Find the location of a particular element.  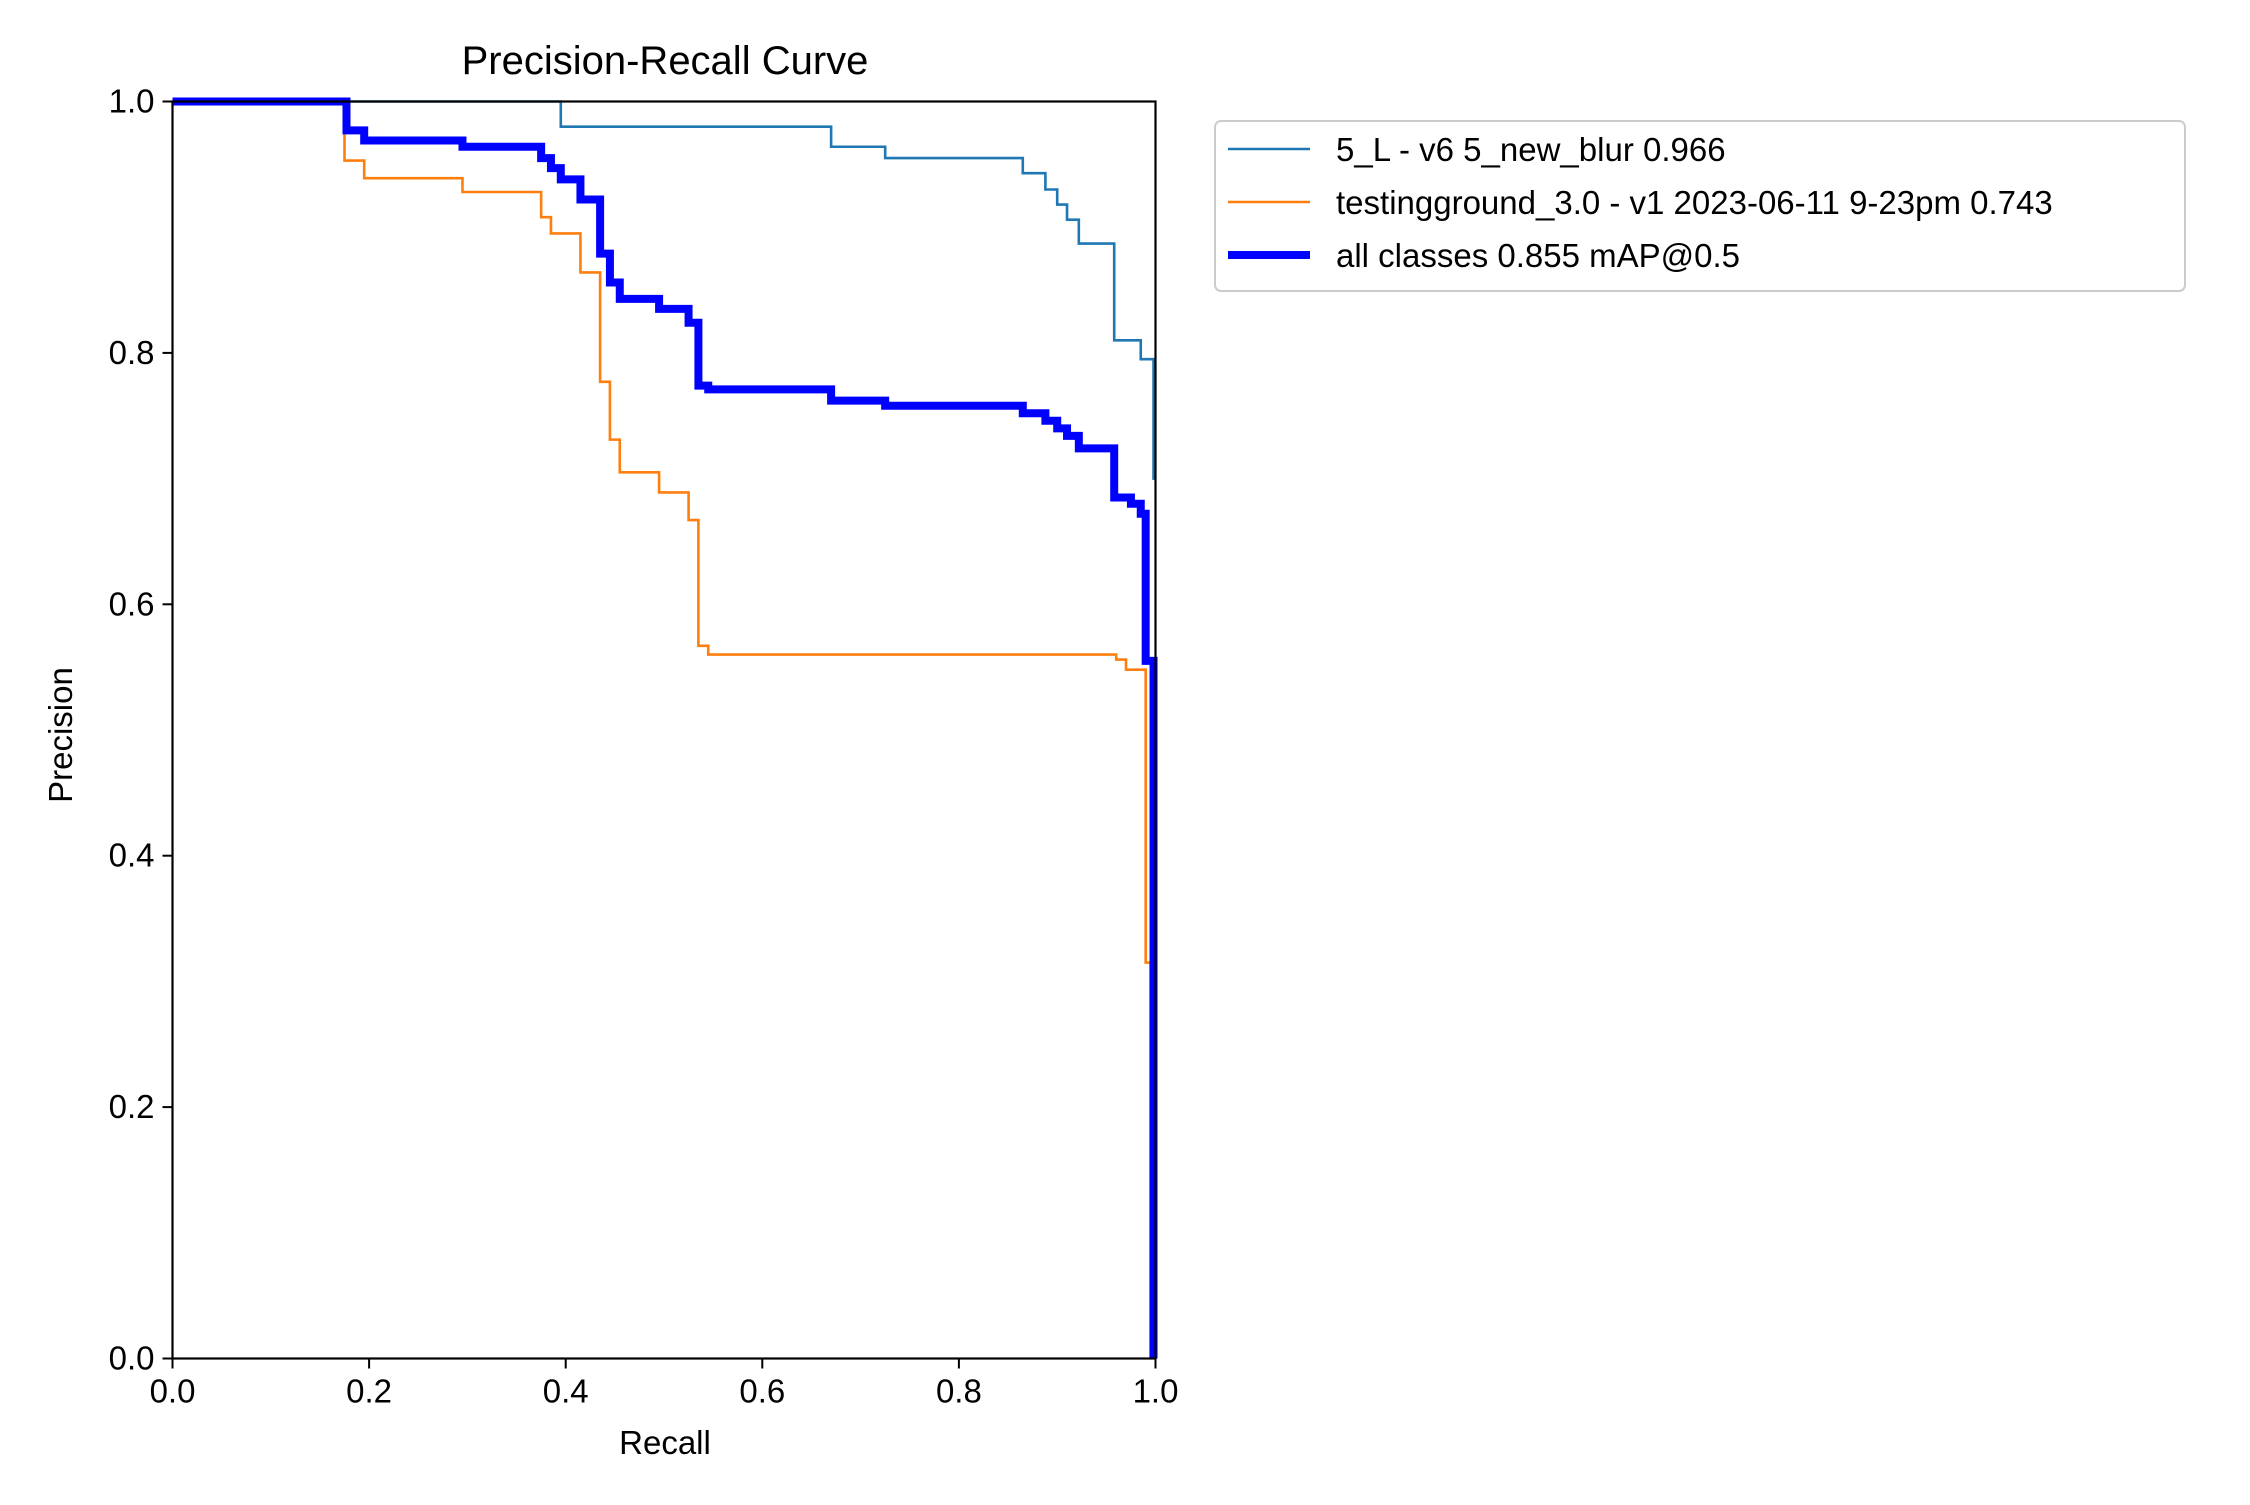

y-tick-label: 0.4 is located at coordinates (132, 855).